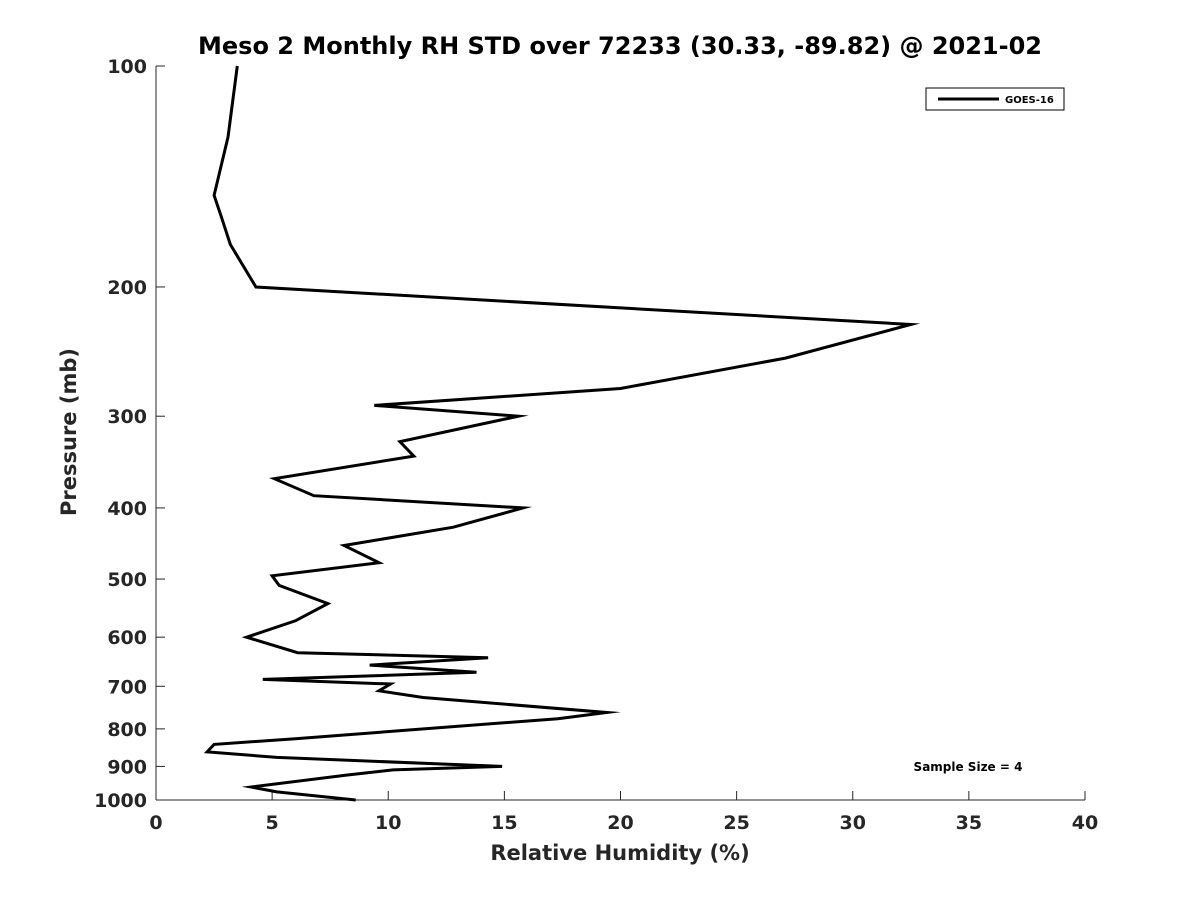  Describe the element at coordinates (969, 823) in the screenshot. I see `x-tick-label: 35` at that location.